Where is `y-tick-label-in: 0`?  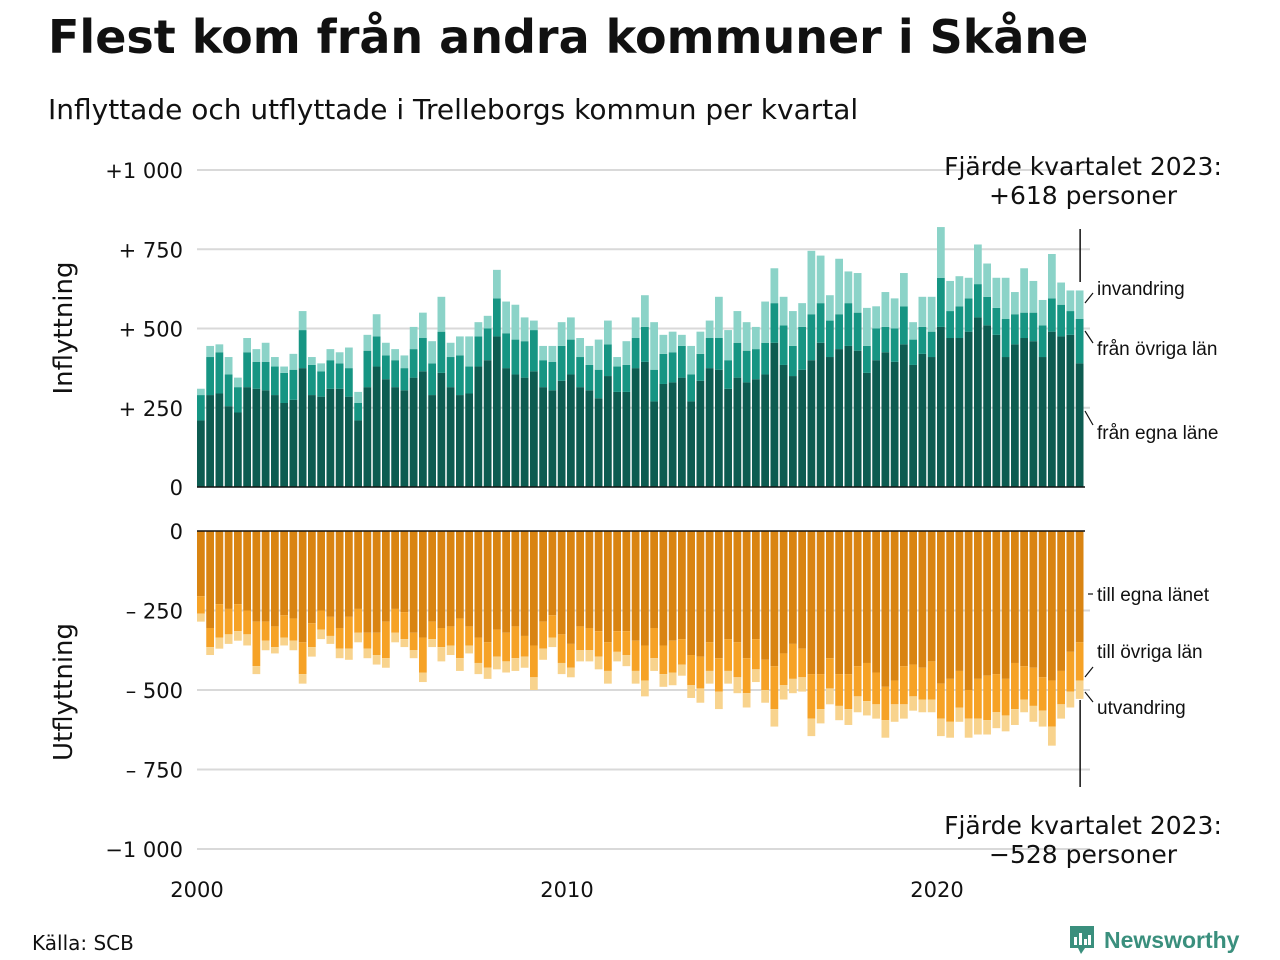 y-tick-label-in: 0 is located at coordinates (176, 488).